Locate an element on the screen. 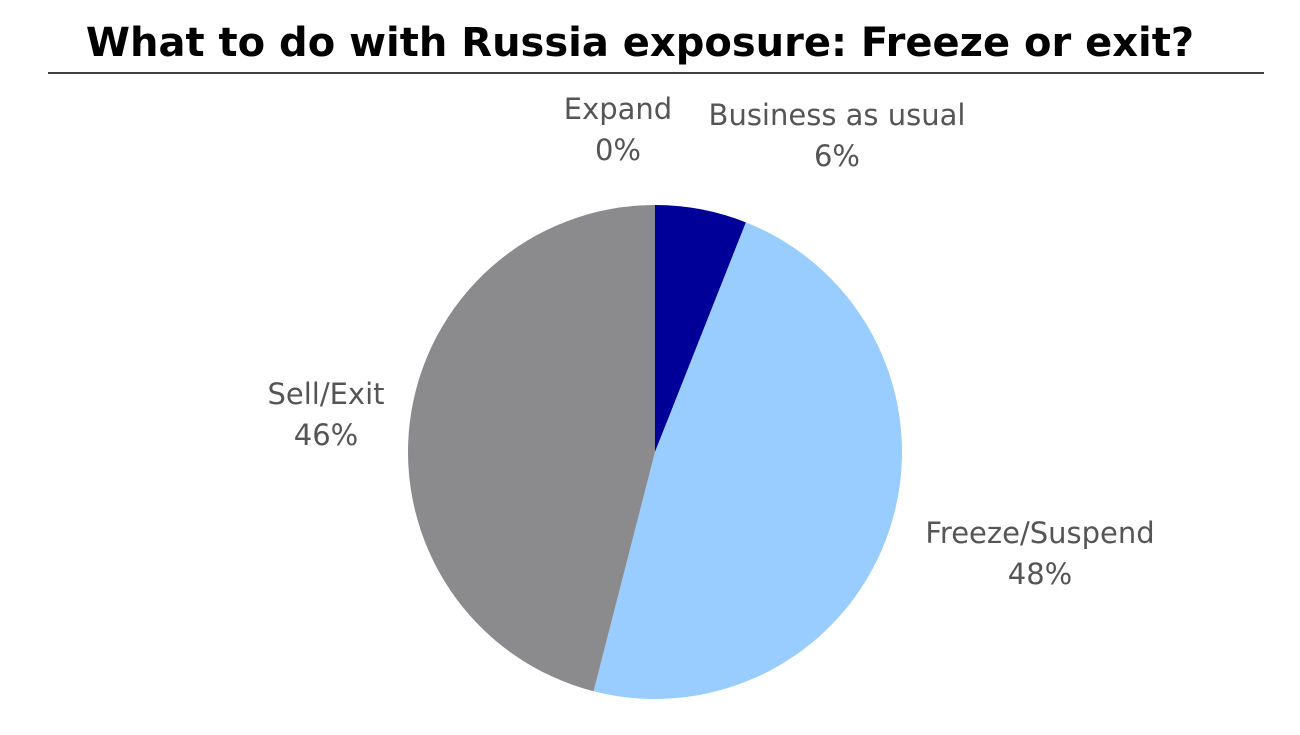  slice-value-label: 6% is located at coordinates (837, 156).